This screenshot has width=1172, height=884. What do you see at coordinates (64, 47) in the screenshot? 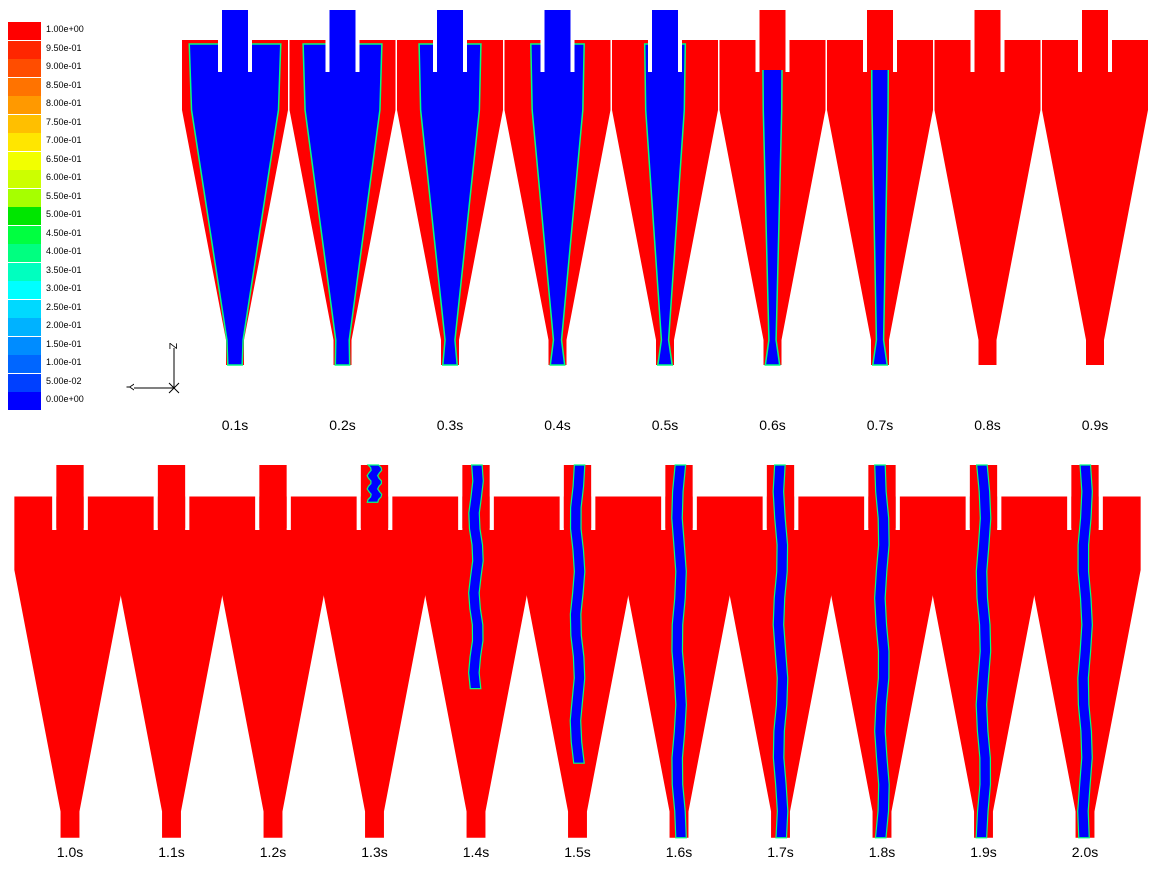
I see `legend-tick-label: 9.50e-01` at bounding box center [64, 47].